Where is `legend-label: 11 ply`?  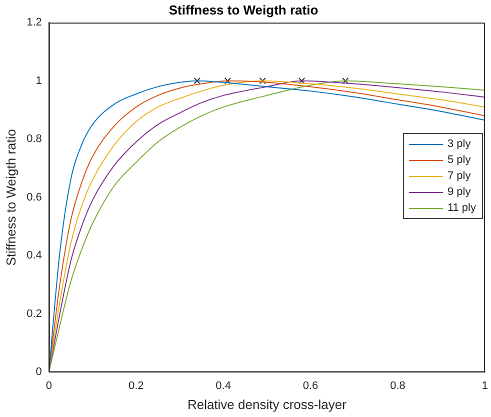 legend-label: 11 ply is located at coordinates (461, 208).